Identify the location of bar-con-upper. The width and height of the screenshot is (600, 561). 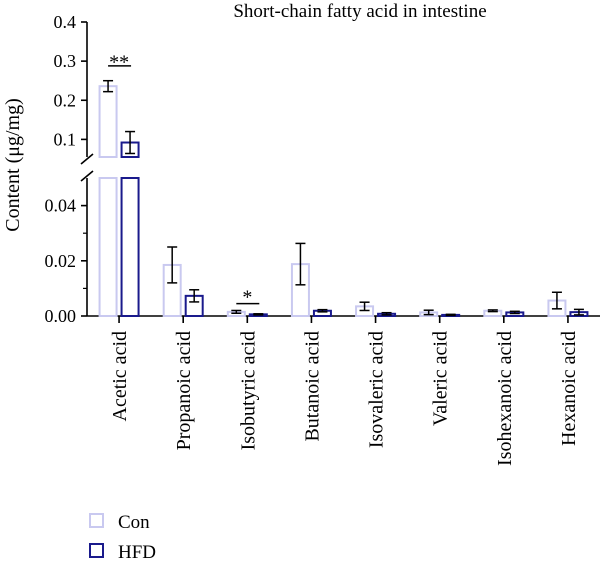
(108, 121).